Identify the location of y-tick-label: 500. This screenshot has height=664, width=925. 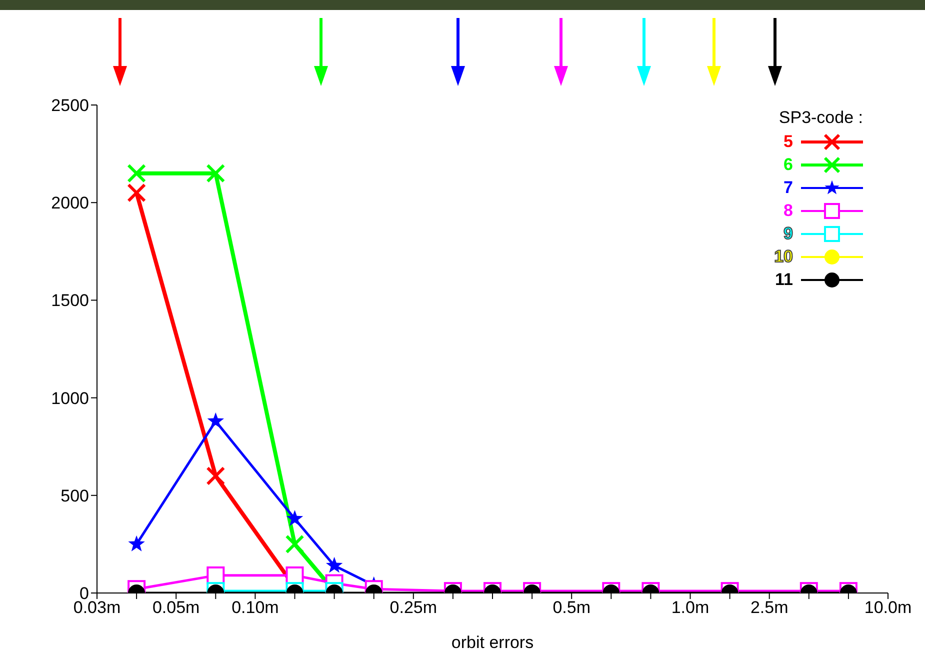
(74, 496).